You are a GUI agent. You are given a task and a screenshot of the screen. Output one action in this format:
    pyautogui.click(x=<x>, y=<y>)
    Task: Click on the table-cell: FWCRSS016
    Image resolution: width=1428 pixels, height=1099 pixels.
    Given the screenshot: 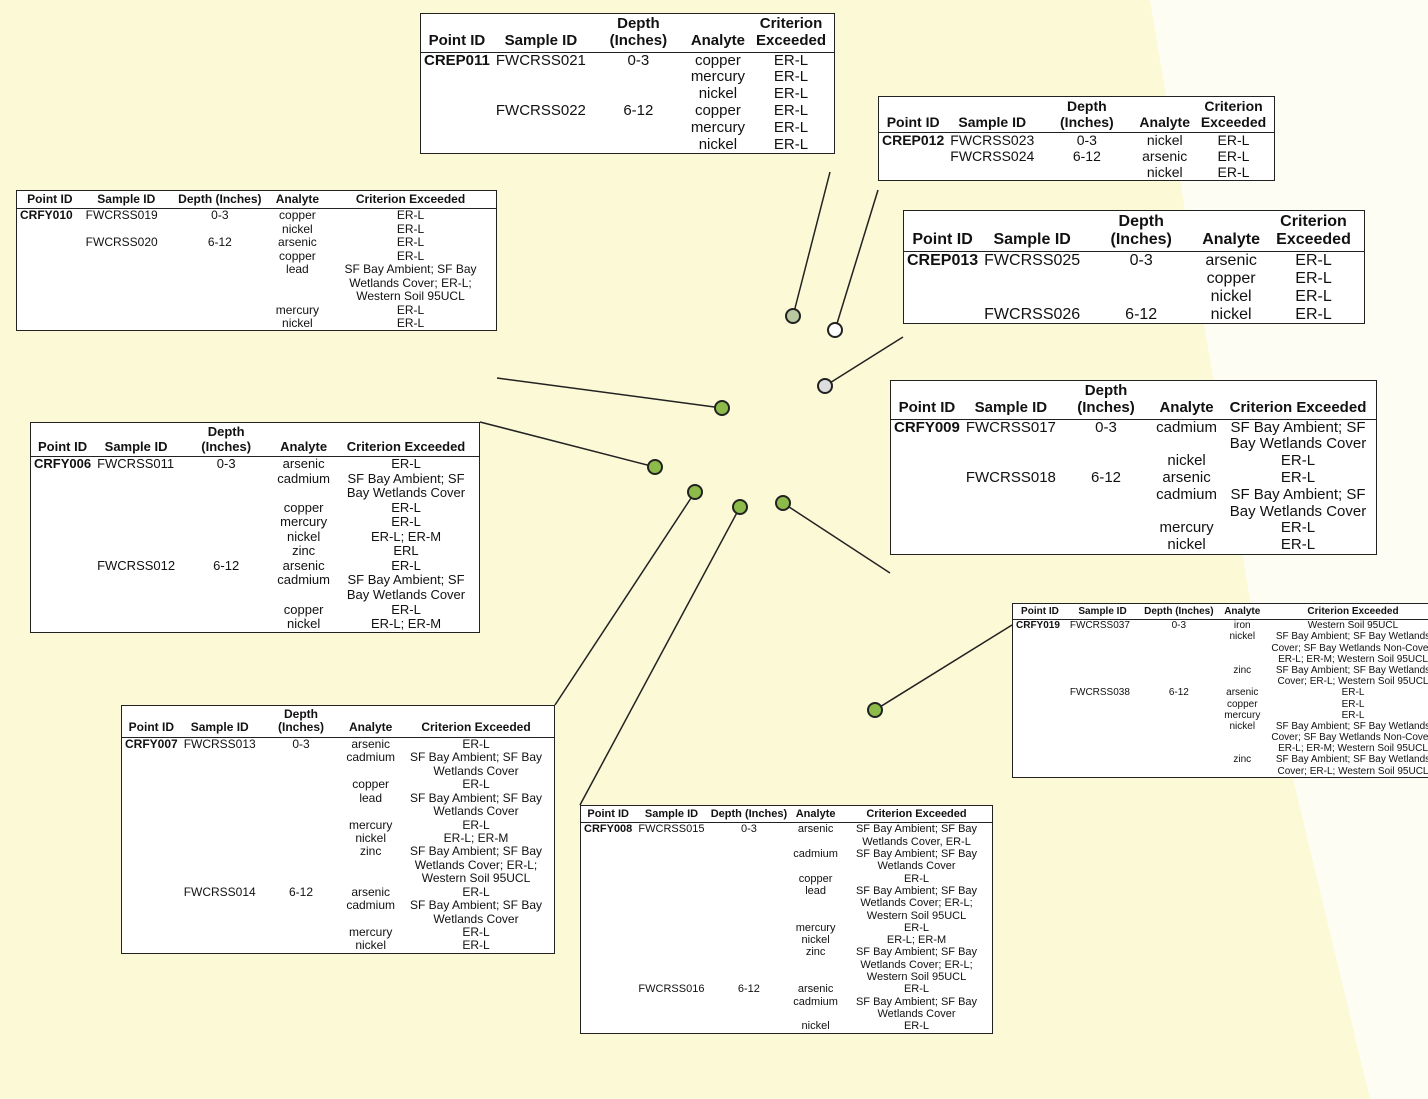 What is the action you would take?
    pyautogui.click(x=671, y=989)
    